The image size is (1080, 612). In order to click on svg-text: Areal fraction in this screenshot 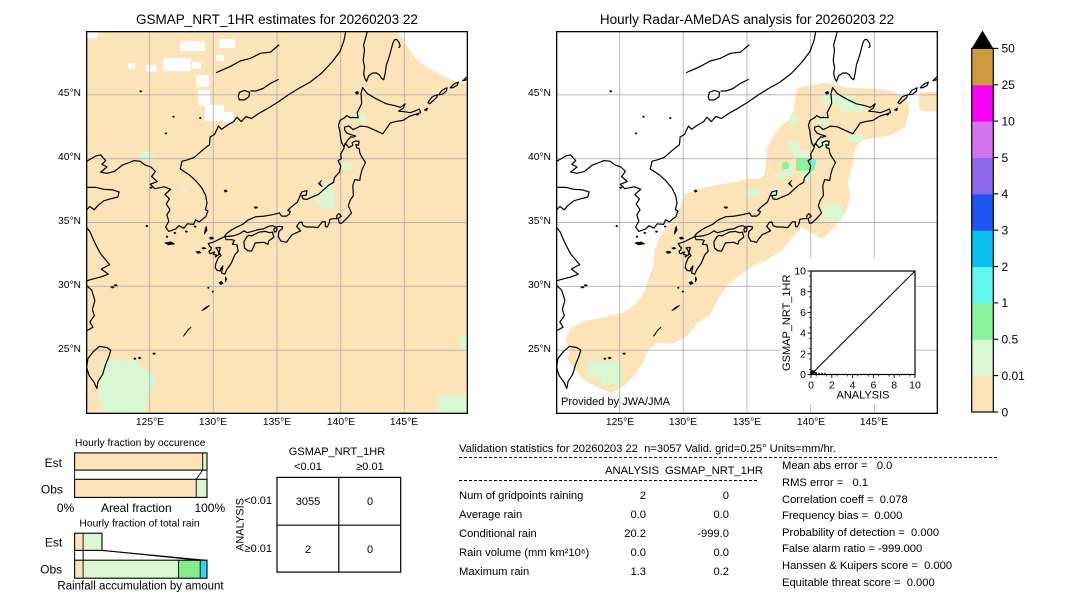, I will do `click(136, 508)`.